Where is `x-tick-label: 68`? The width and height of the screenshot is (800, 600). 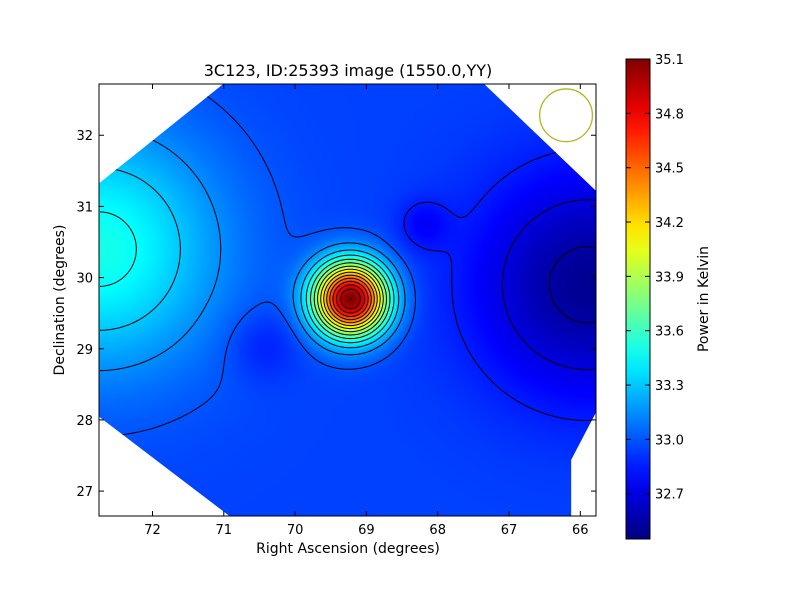 x-tick-label: 68 is located at coordinates (437, 530).